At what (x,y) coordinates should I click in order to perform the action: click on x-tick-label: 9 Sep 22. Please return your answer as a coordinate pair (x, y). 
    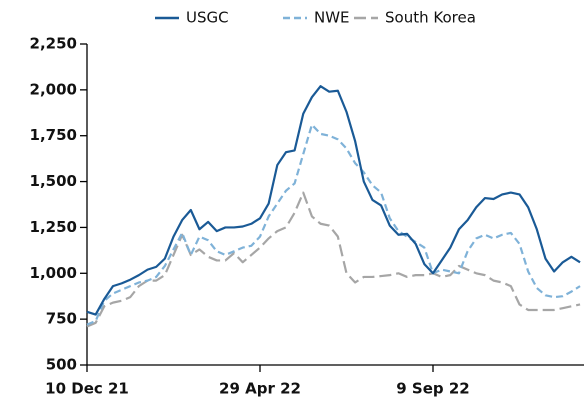
    Looking at the image, I should click on (432, 389).